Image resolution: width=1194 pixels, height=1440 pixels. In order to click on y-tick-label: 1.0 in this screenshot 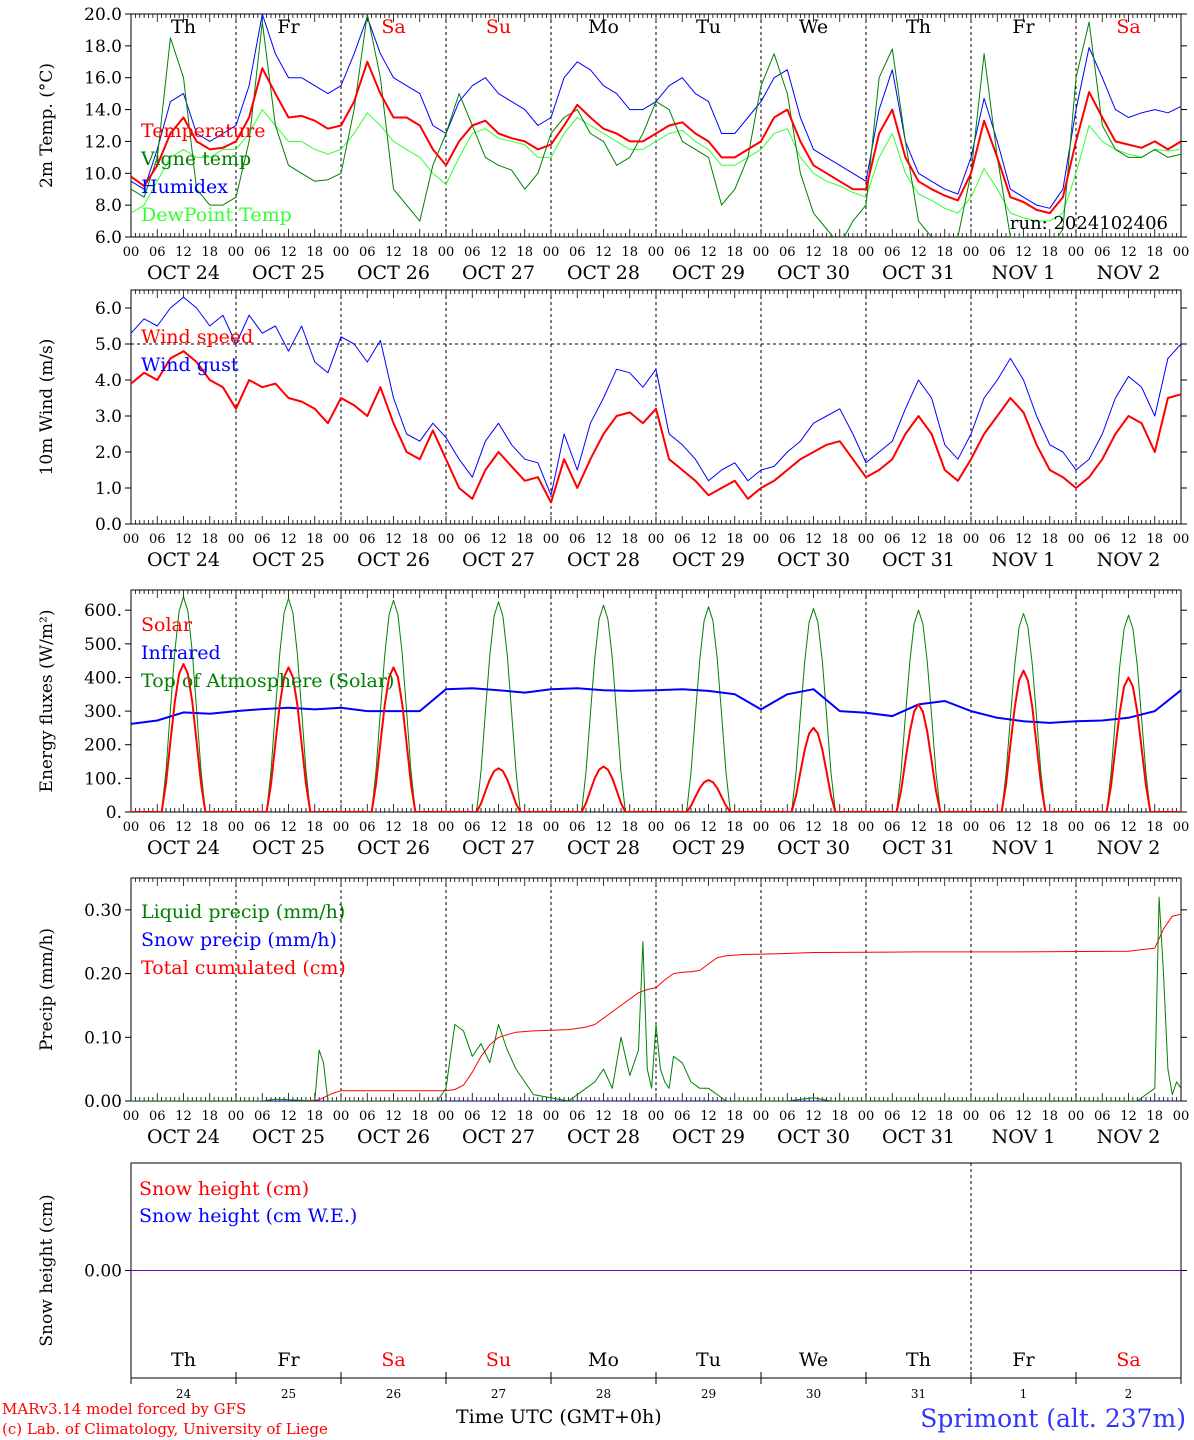, I will do `click(108, 489)`.